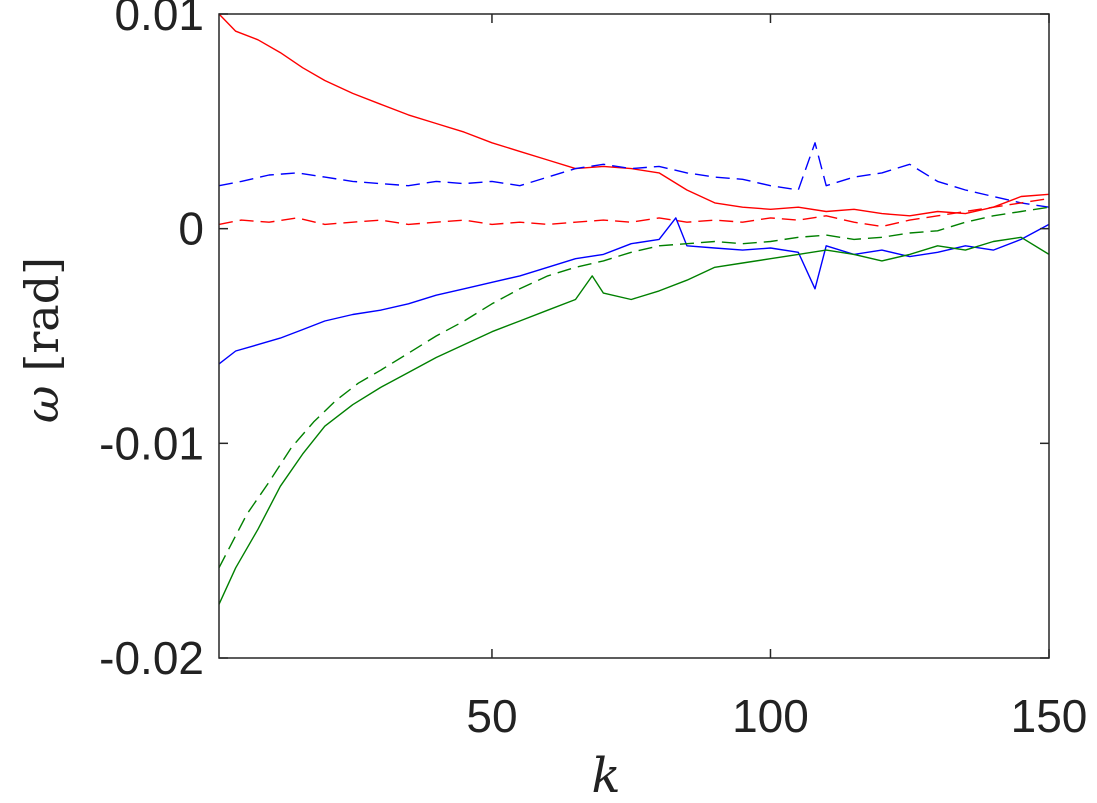 This screenshot has width=1097, height=803. I want to click on y-tick-label: 0.01, so click(159, 20).